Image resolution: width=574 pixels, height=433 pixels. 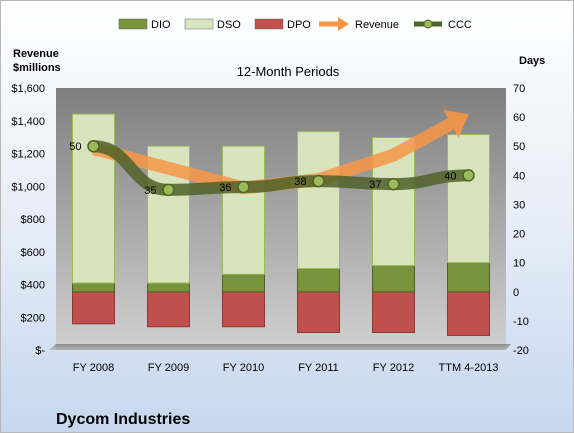 I want to click on left-axis-title-line1: Revenue, so click(x=36, y=54).